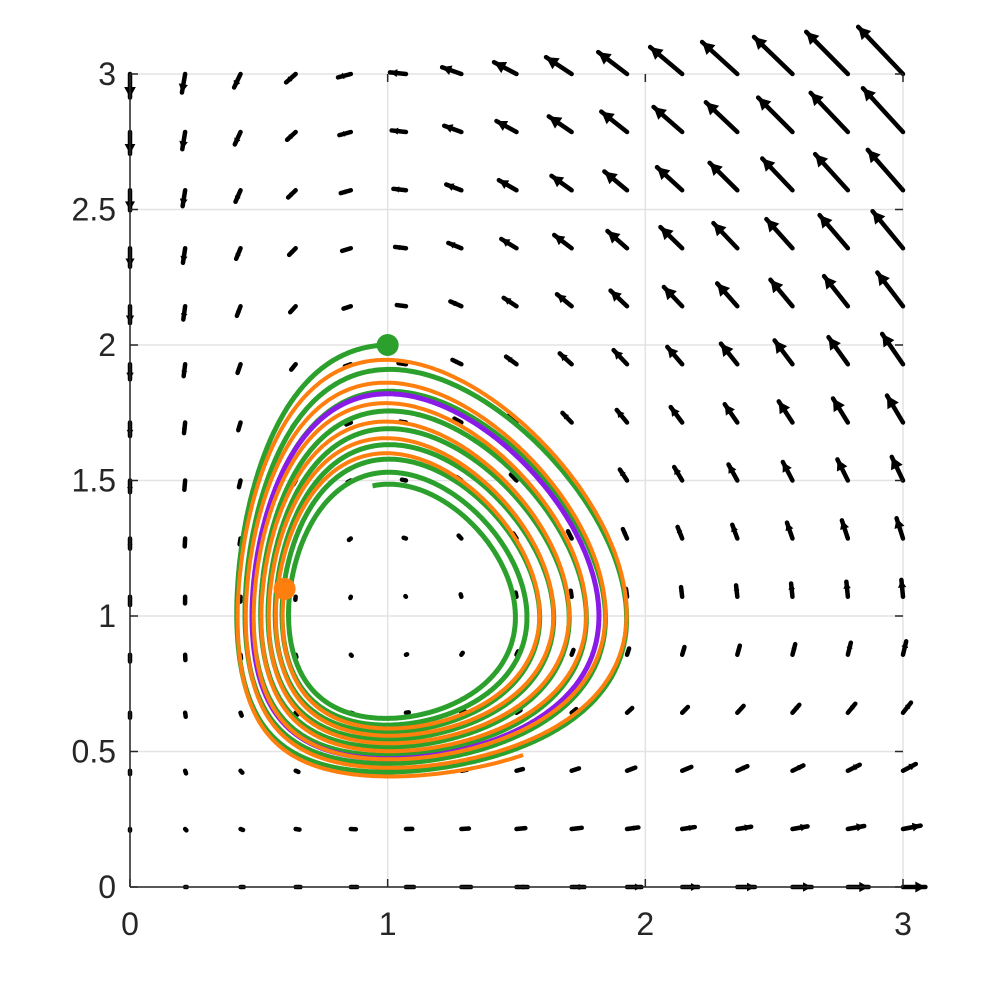 The width and height of the screenshot is (997, 997). I want to click on y-tick-label: 1, so click(107, 616).